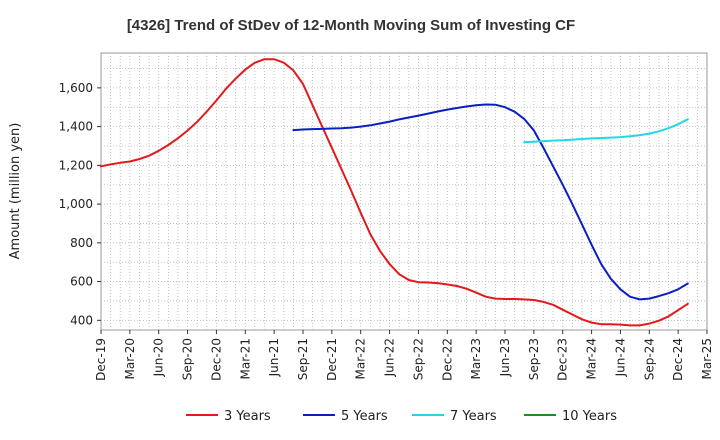  I want to click on x-tick-label: Dec-20, so click(216, 359).